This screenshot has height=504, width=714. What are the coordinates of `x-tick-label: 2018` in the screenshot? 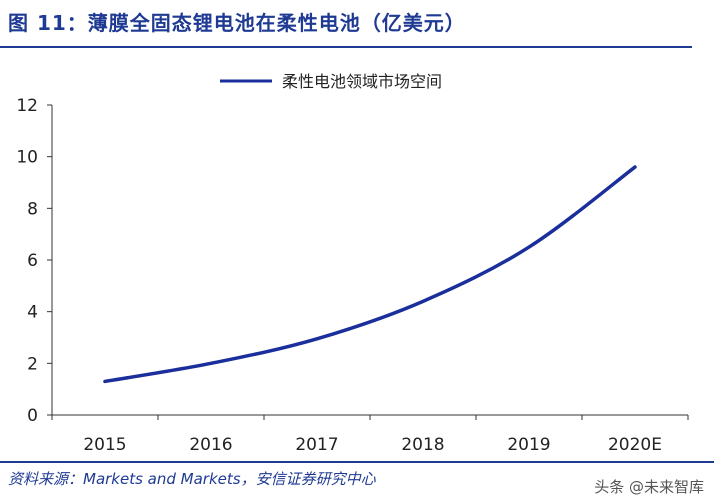 It's located at (422, 445).